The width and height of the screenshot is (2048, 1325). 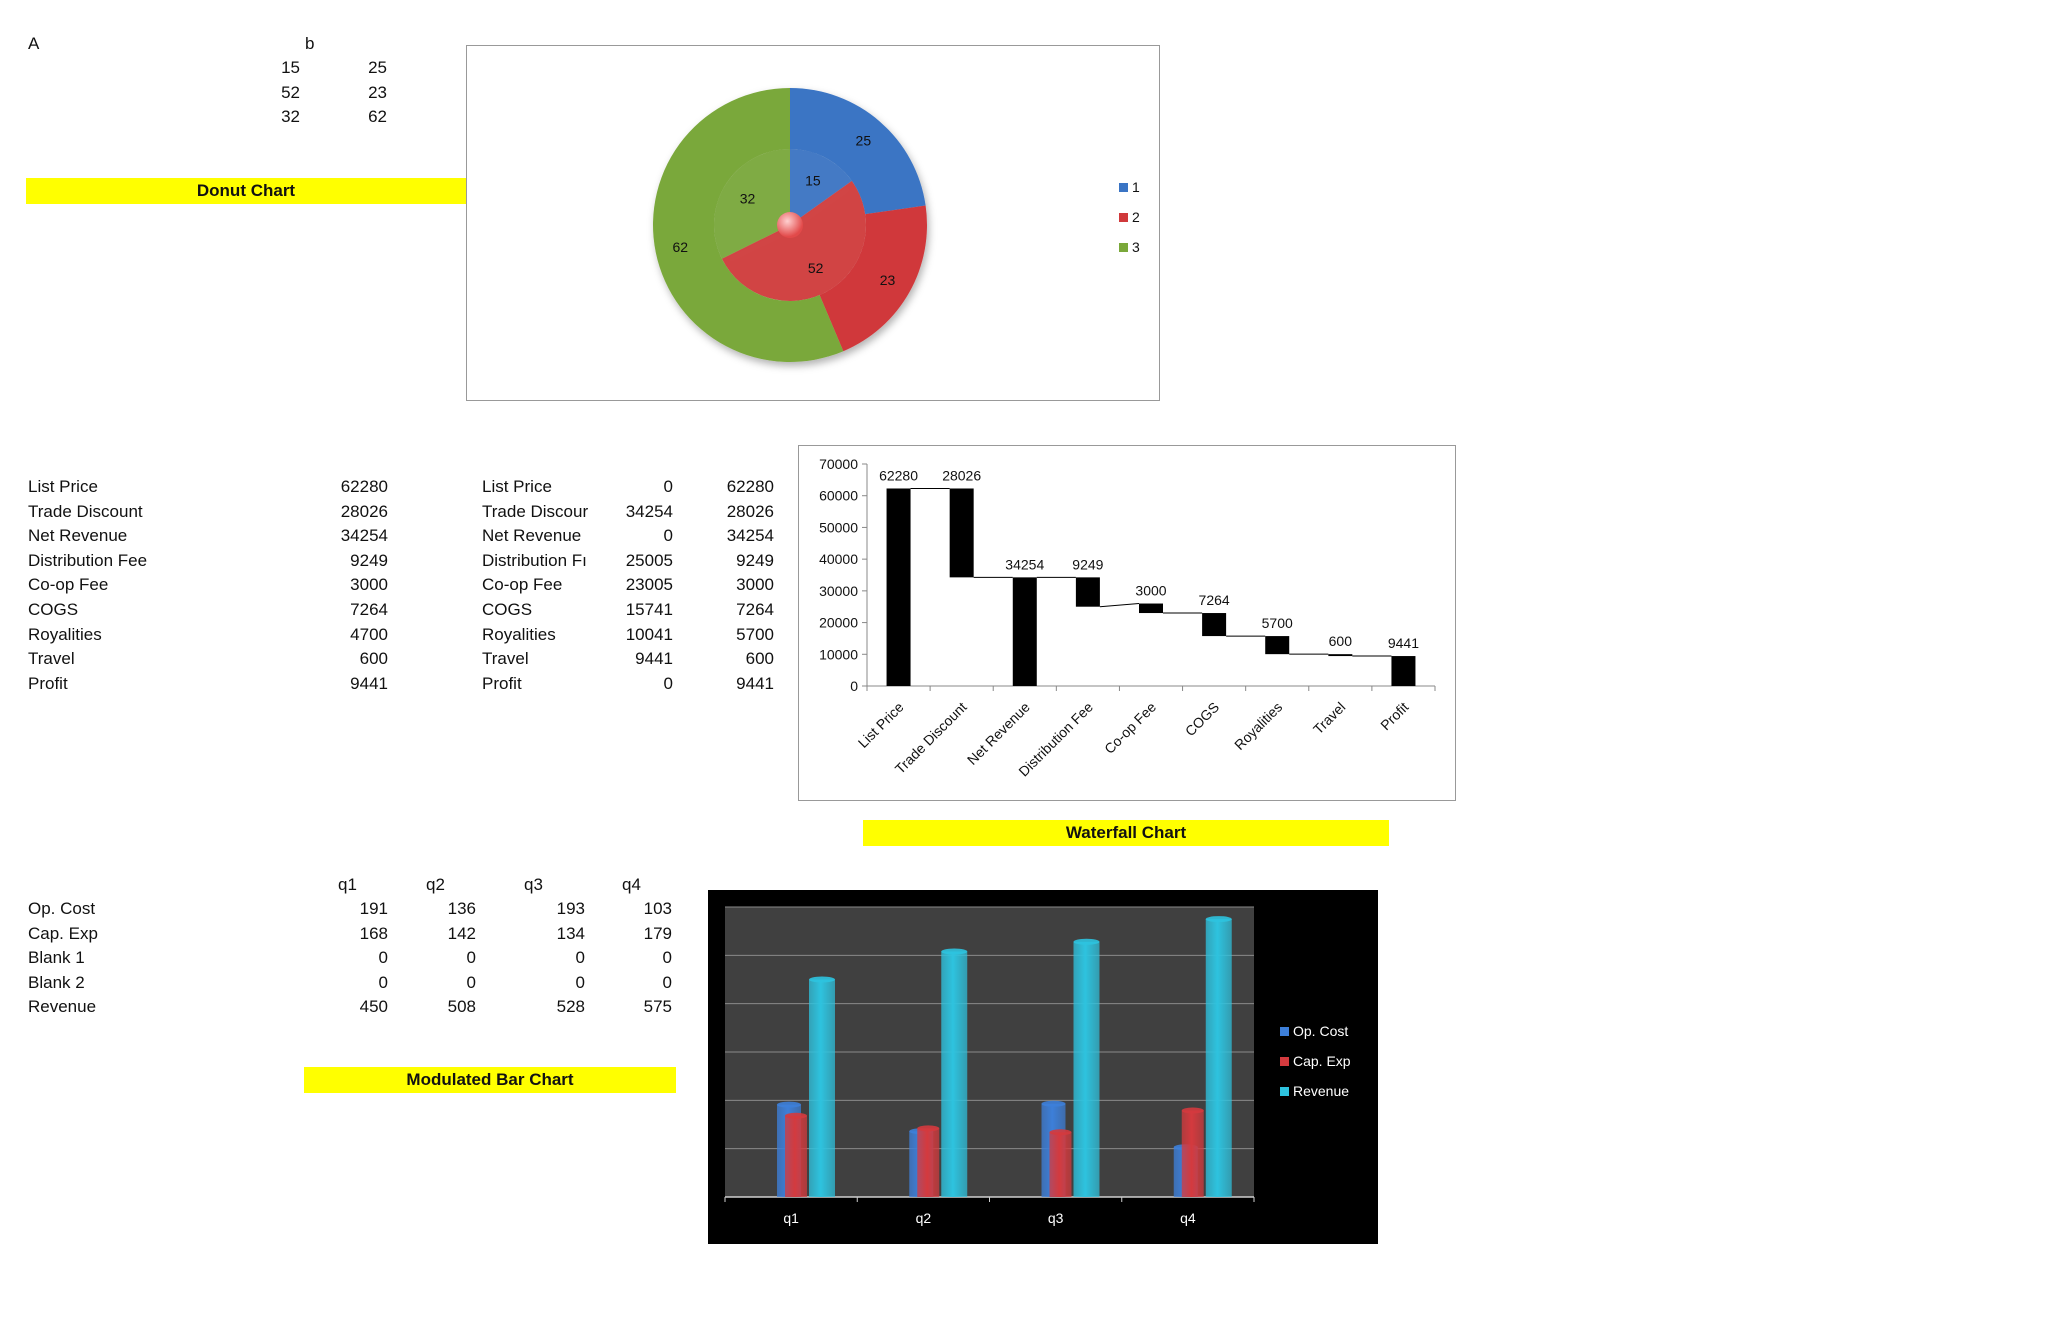 What do you see at coordinates (534, 560) in the screenshot?
I see `wf2-row-label: Distribution Fı` at bounding box center [534, 560].